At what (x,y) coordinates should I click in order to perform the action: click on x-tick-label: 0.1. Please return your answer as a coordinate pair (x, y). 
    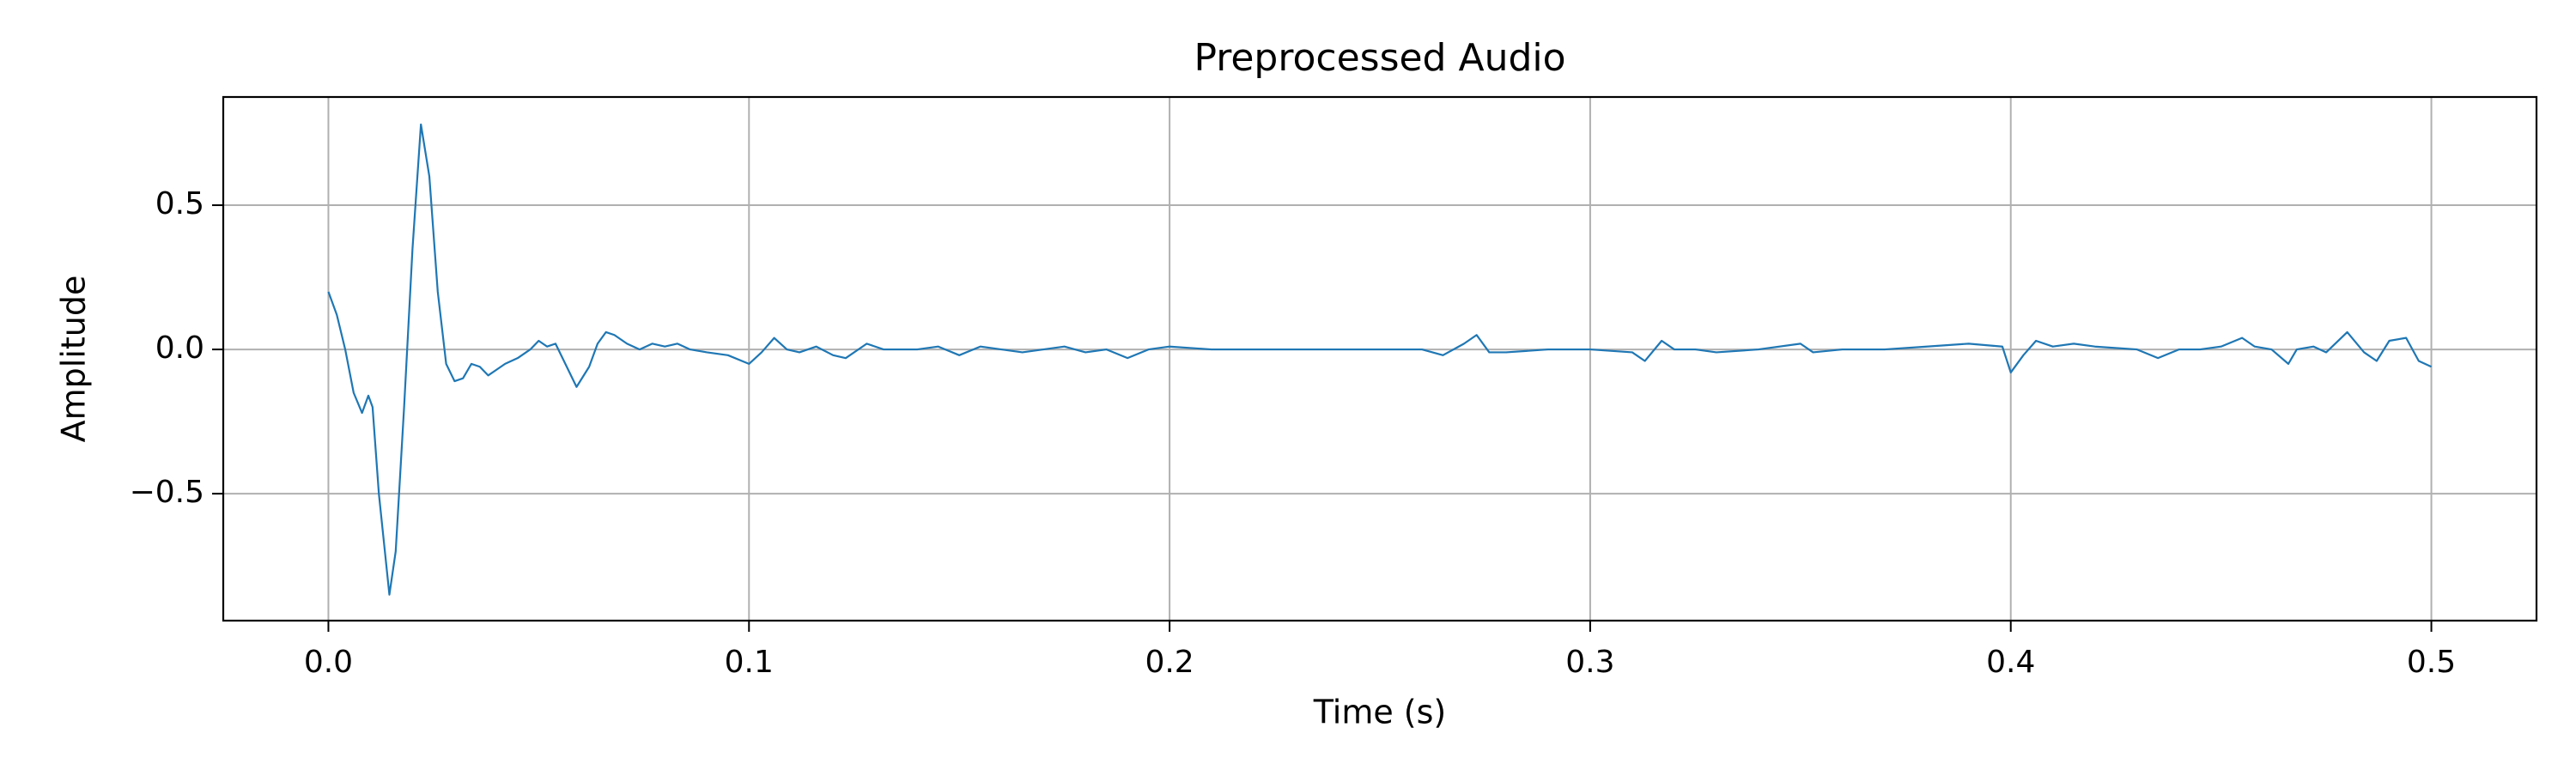
    Looking at the image, I should click on (749, 663).